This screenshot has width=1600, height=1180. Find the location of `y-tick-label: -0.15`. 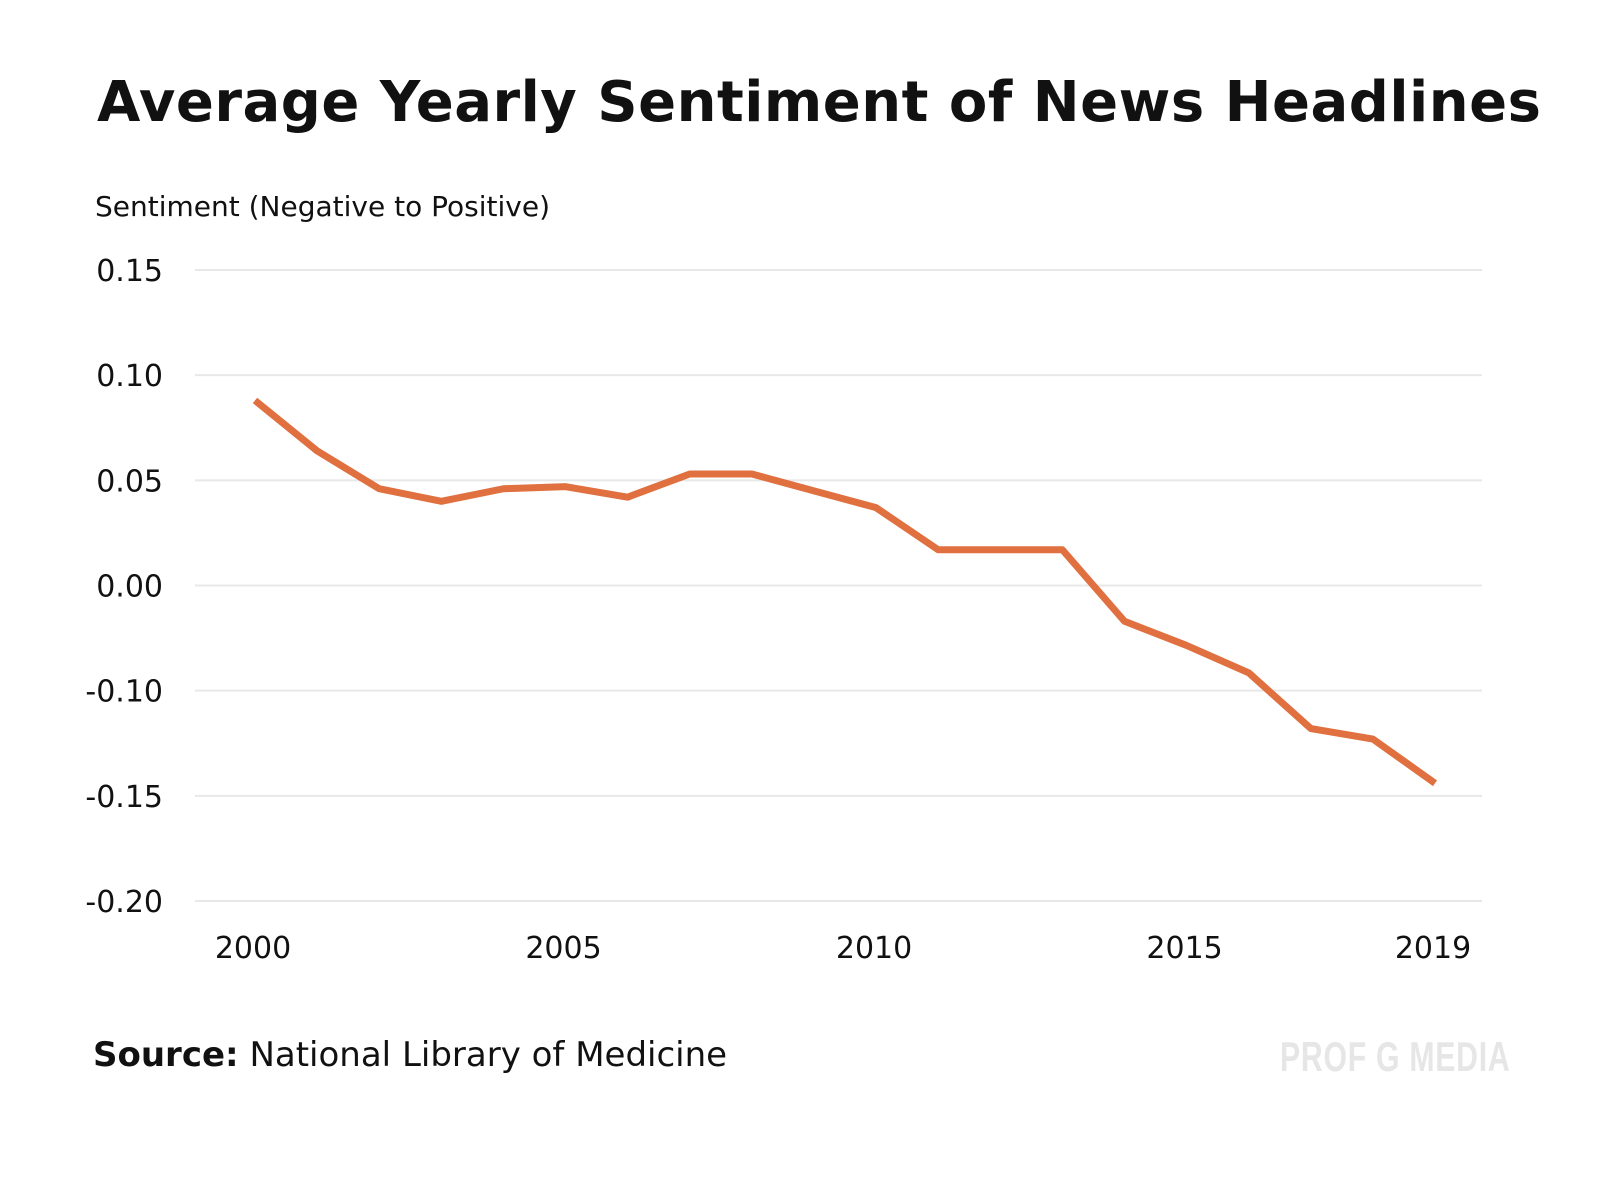

y-tick-label: -0.15 is located at coordinates (124, 797).